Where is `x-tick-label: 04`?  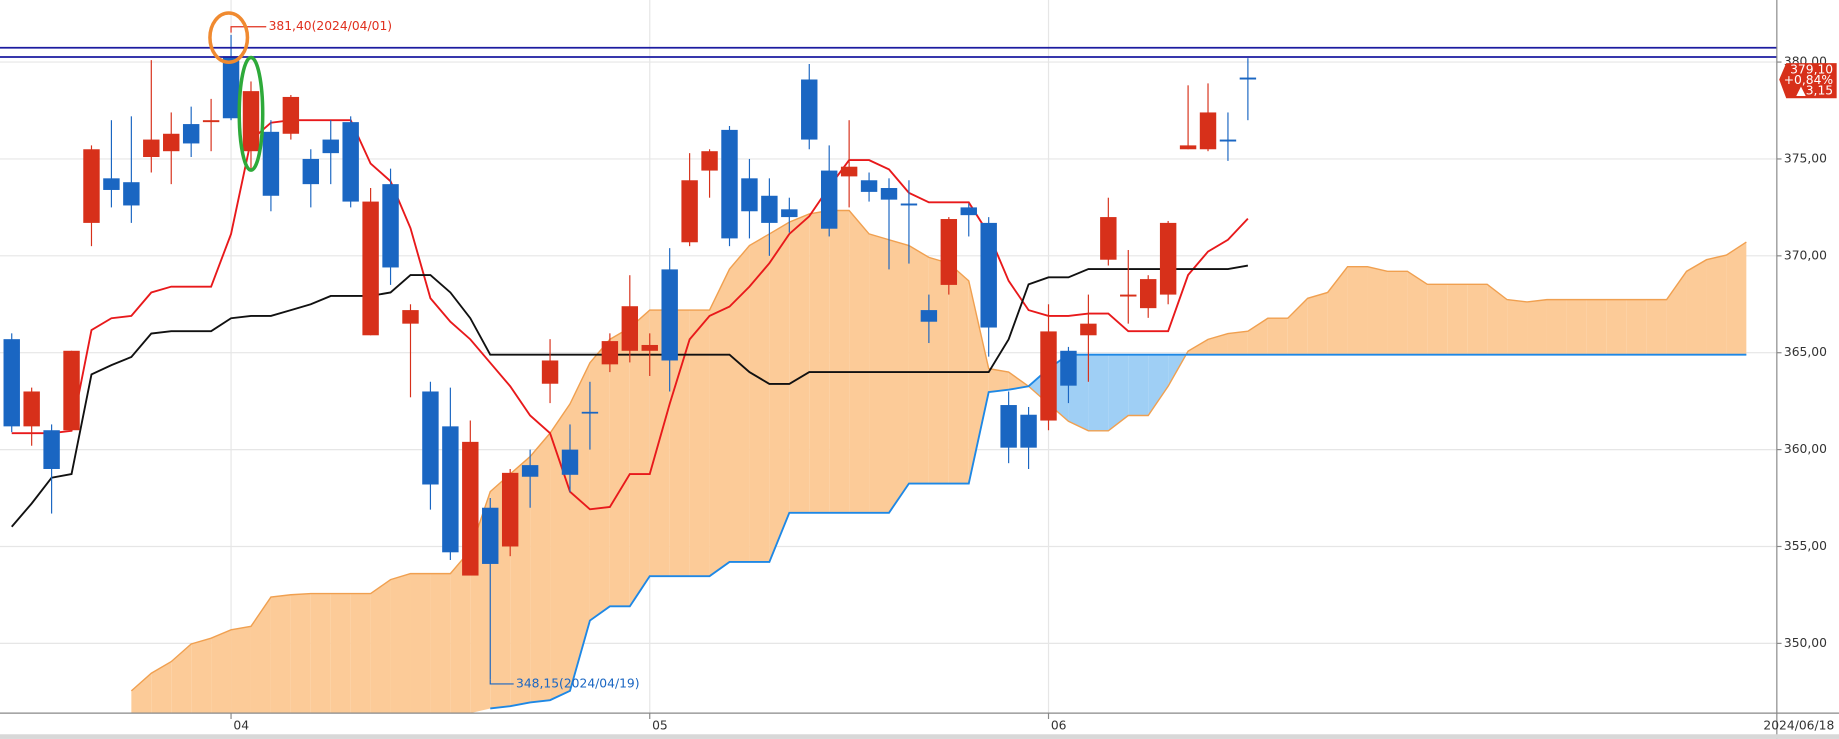
x-tick-label: 04 is located at coordinates (241, 726).